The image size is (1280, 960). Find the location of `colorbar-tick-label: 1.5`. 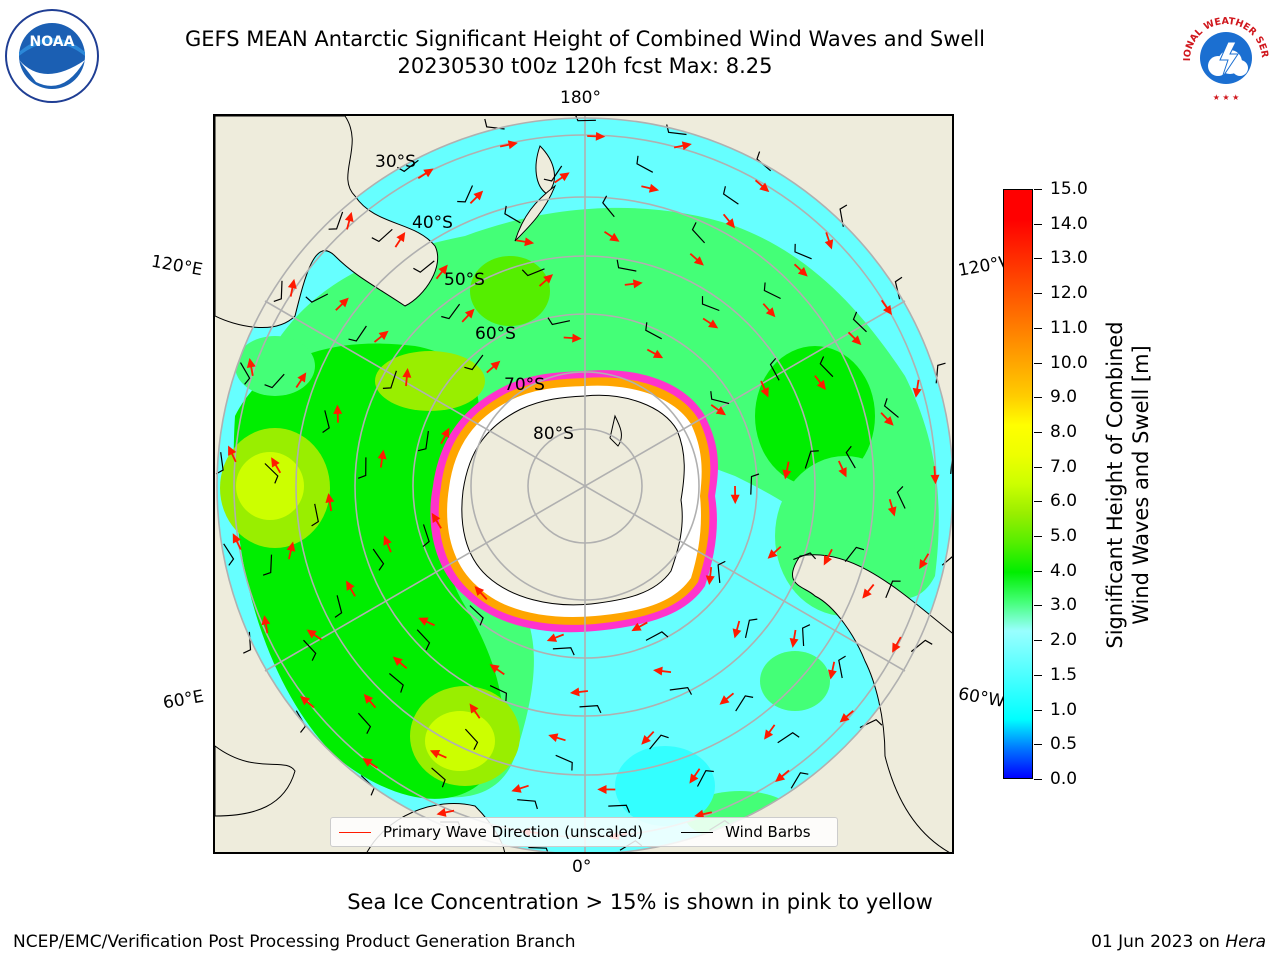

colorbar-tick-label: 1.5 is located at coordinates (1064, 674).